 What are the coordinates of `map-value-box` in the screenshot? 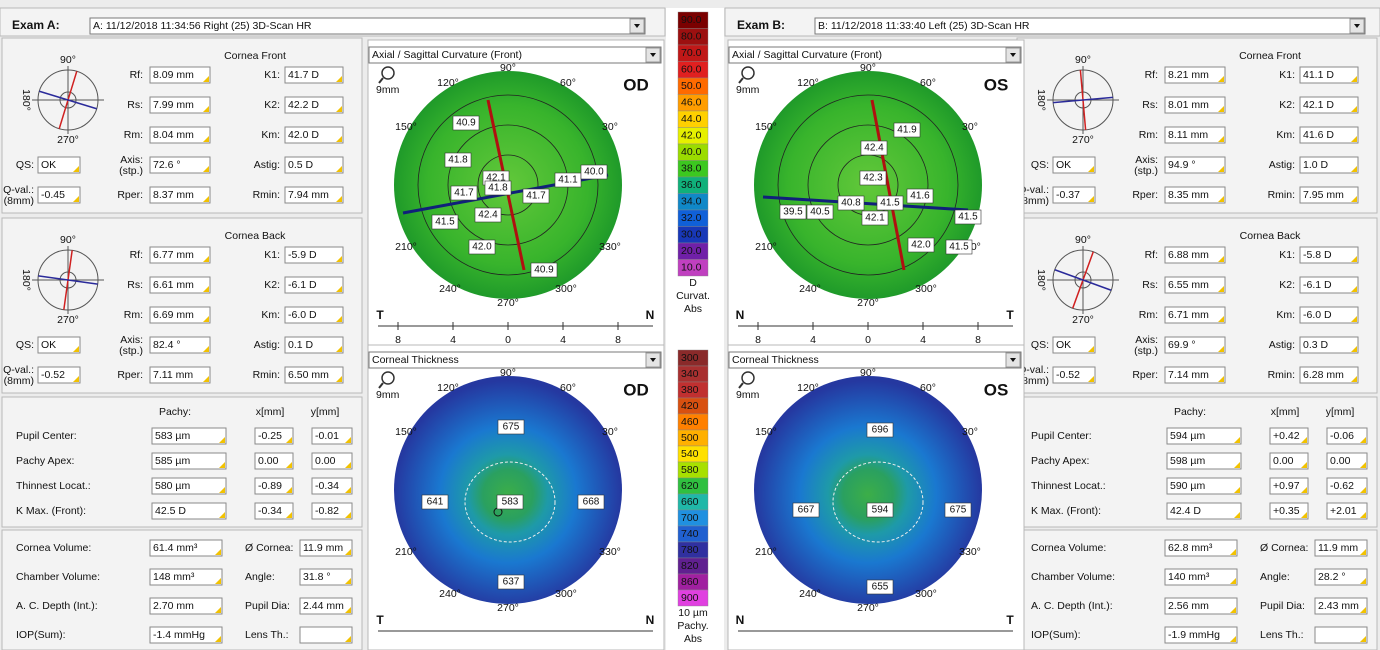 It's located at (482, 247).